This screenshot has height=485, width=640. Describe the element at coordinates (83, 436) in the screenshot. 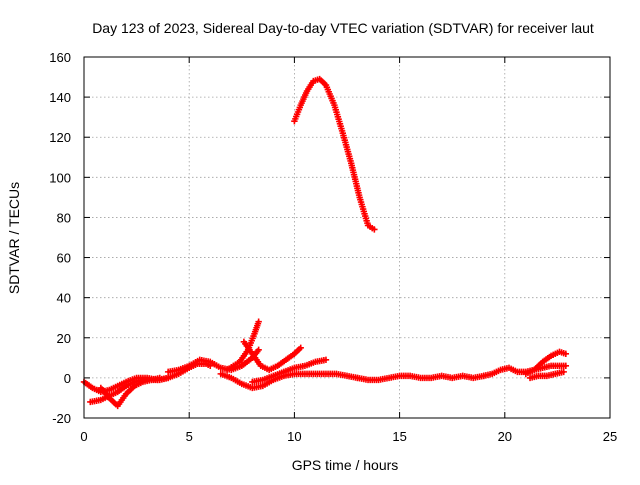

I see `x-tick-label: 0` at that location.